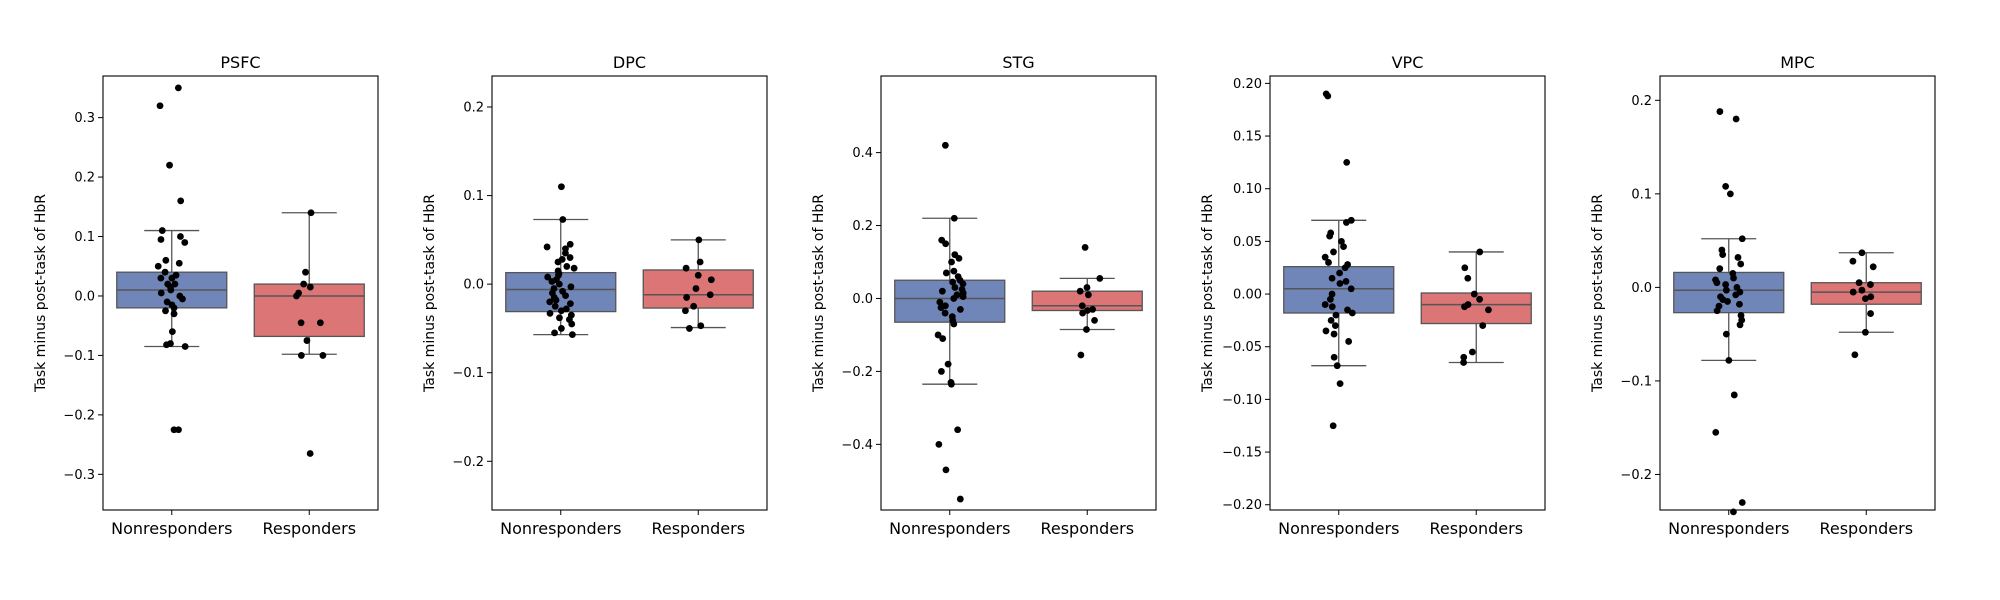 Image resolution: width=2000 pixels, height=600 pixels. Describe the element at coordinates (1247, 189) in the screenshot. I see `y-tick-label: 0.10` at that location.